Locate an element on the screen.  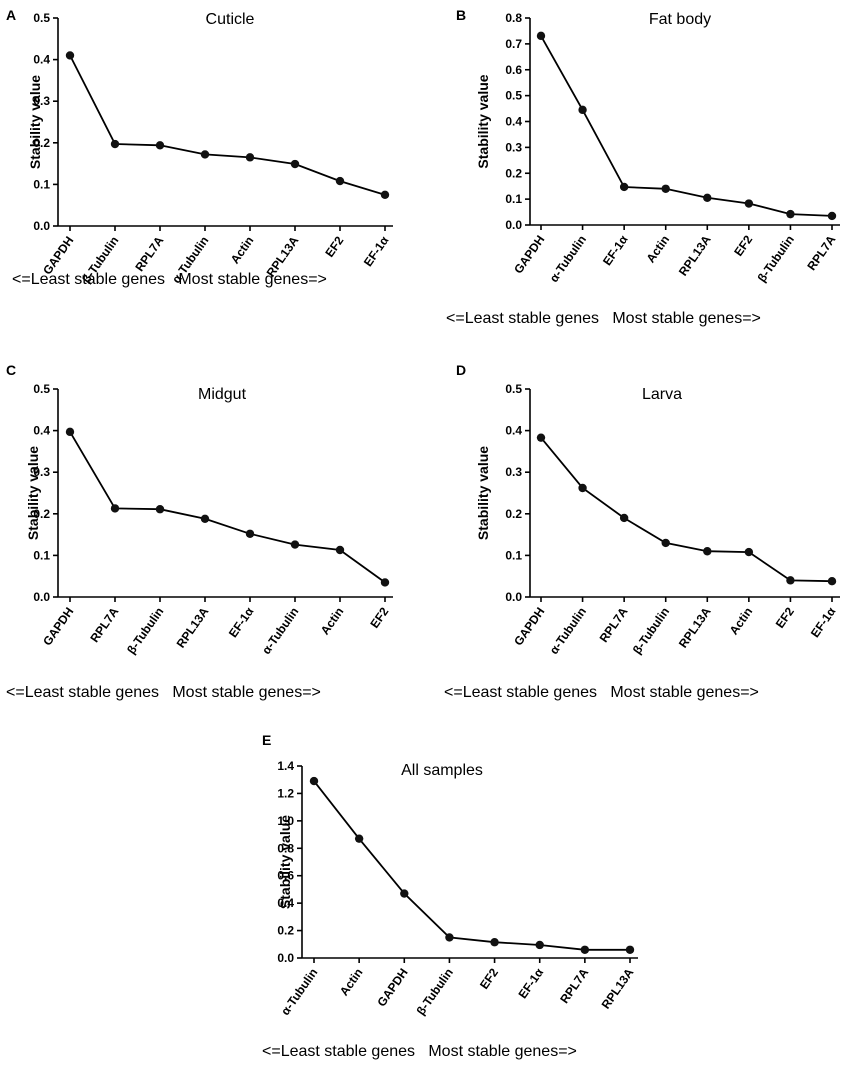
panel-letter: A is located at coordinates (11, 15).